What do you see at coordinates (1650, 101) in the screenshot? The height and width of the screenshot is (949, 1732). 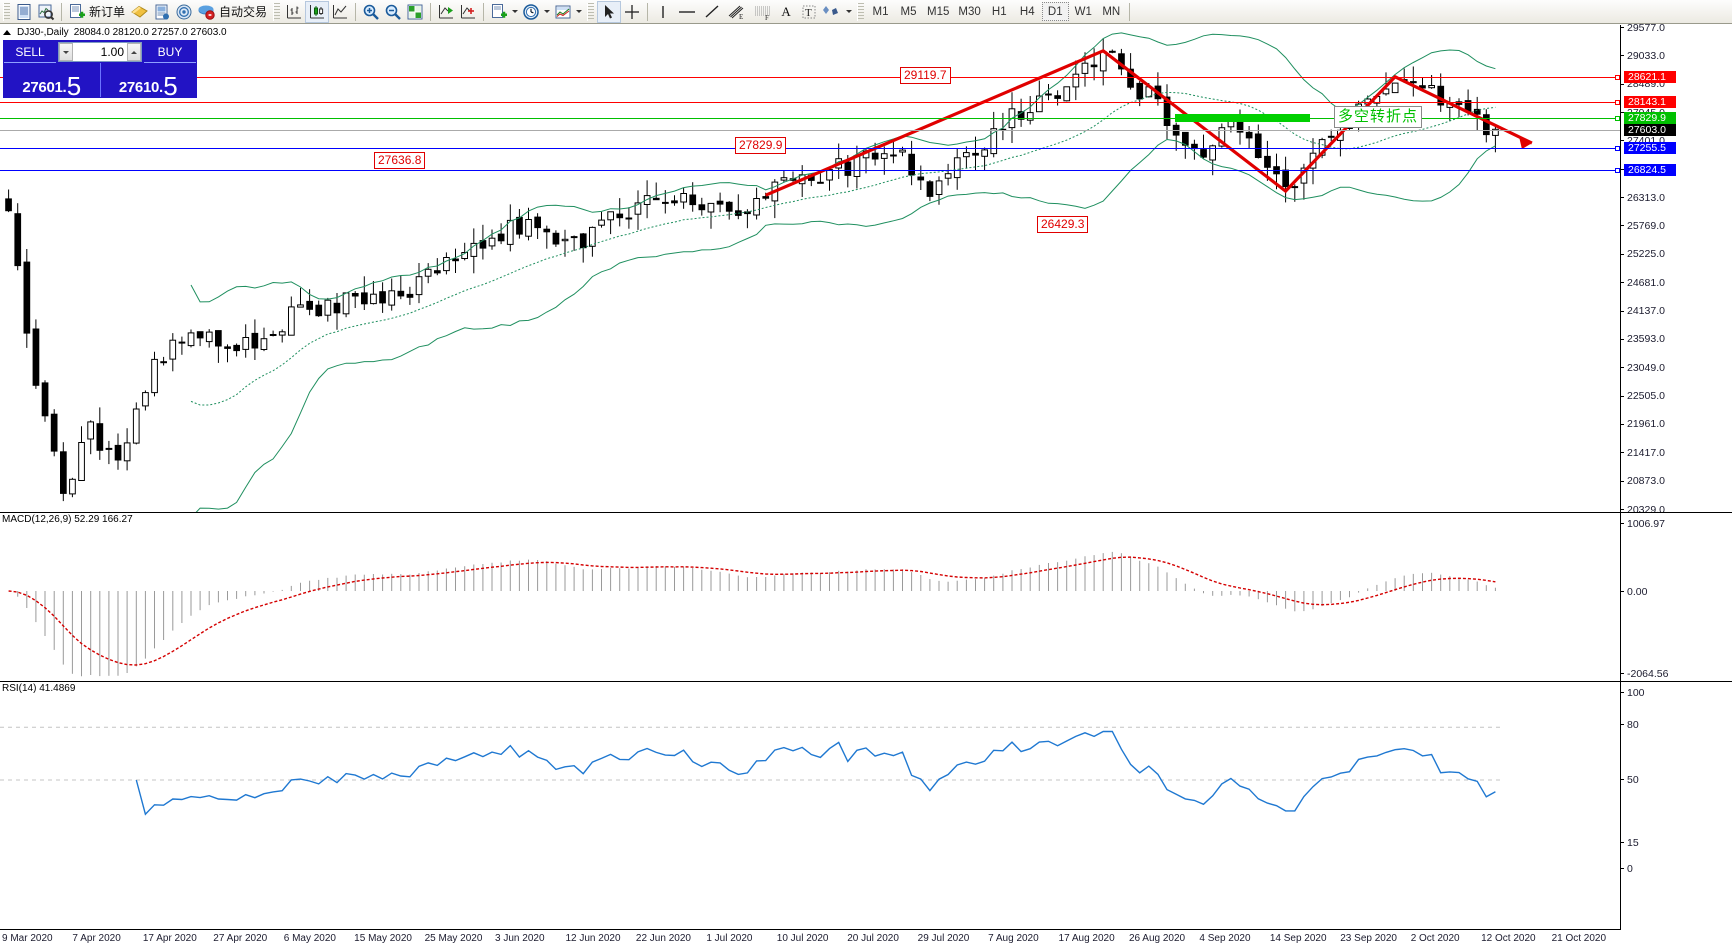 I see `price-level-badge-resistance: 28143.1` at bounding box center [1650, 101].